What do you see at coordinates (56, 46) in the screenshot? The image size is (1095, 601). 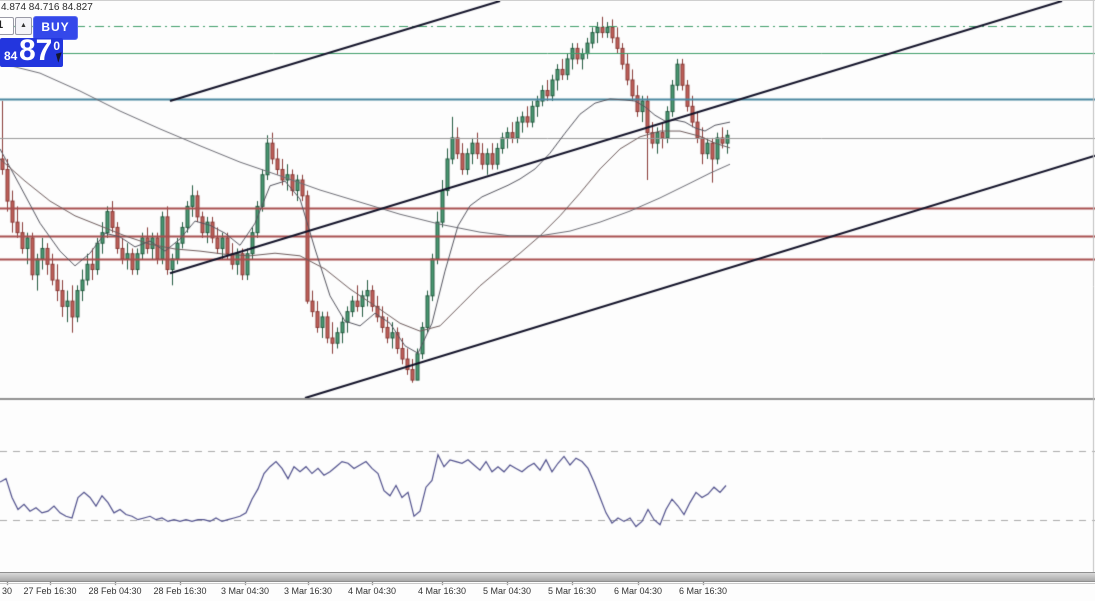 I see `price-pip-digit: 0` at bounding box center [56, 46].